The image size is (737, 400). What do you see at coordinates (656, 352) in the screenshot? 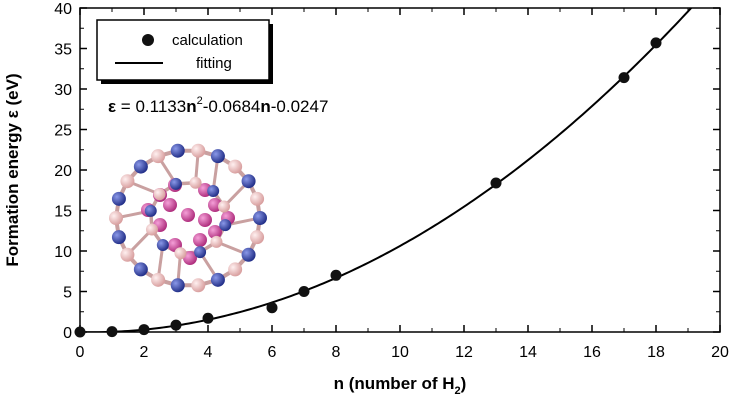
I see `x-tick-label: 18` at bounding box center [656, 352].